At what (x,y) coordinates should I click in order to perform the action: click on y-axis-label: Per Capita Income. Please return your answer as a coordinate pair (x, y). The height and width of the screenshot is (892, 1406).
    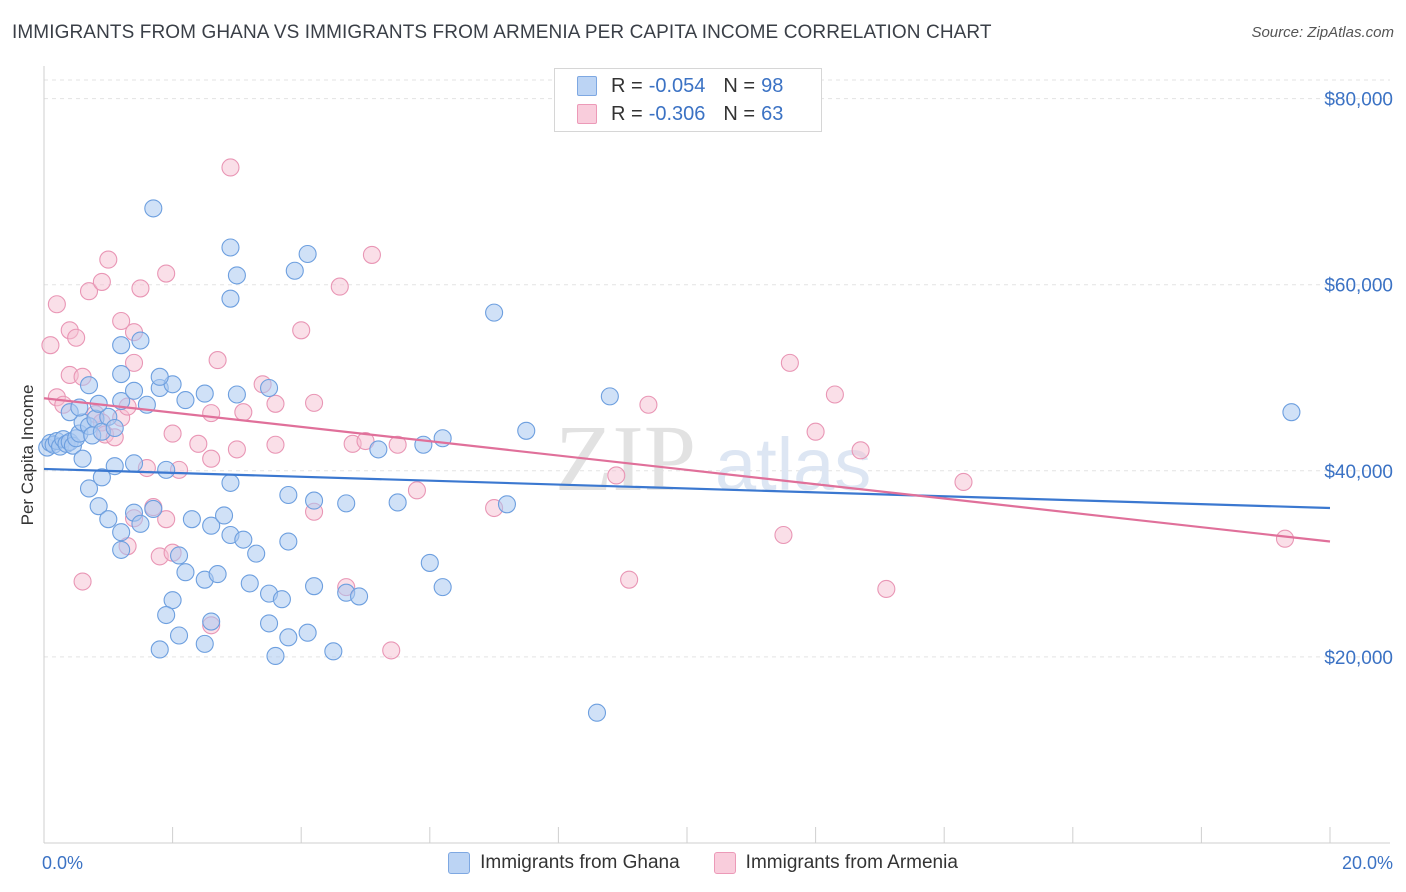
    Looking at the image, I should click on (27, 455).